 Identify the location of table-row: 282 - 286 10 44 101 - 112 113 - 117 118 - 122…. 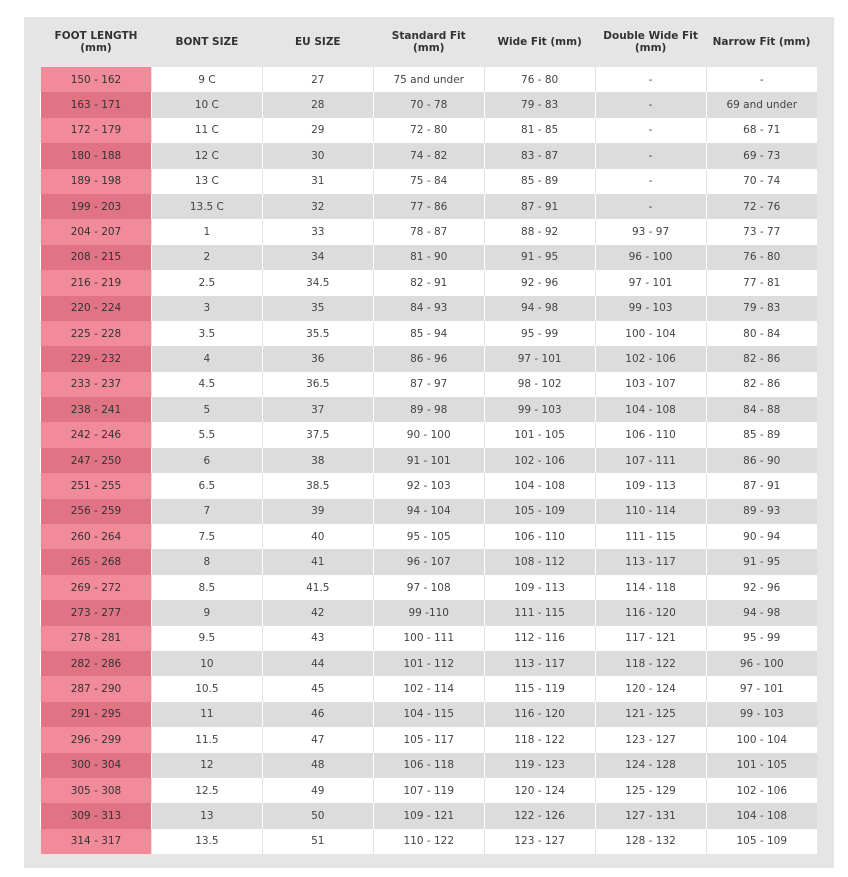
(428, 663).